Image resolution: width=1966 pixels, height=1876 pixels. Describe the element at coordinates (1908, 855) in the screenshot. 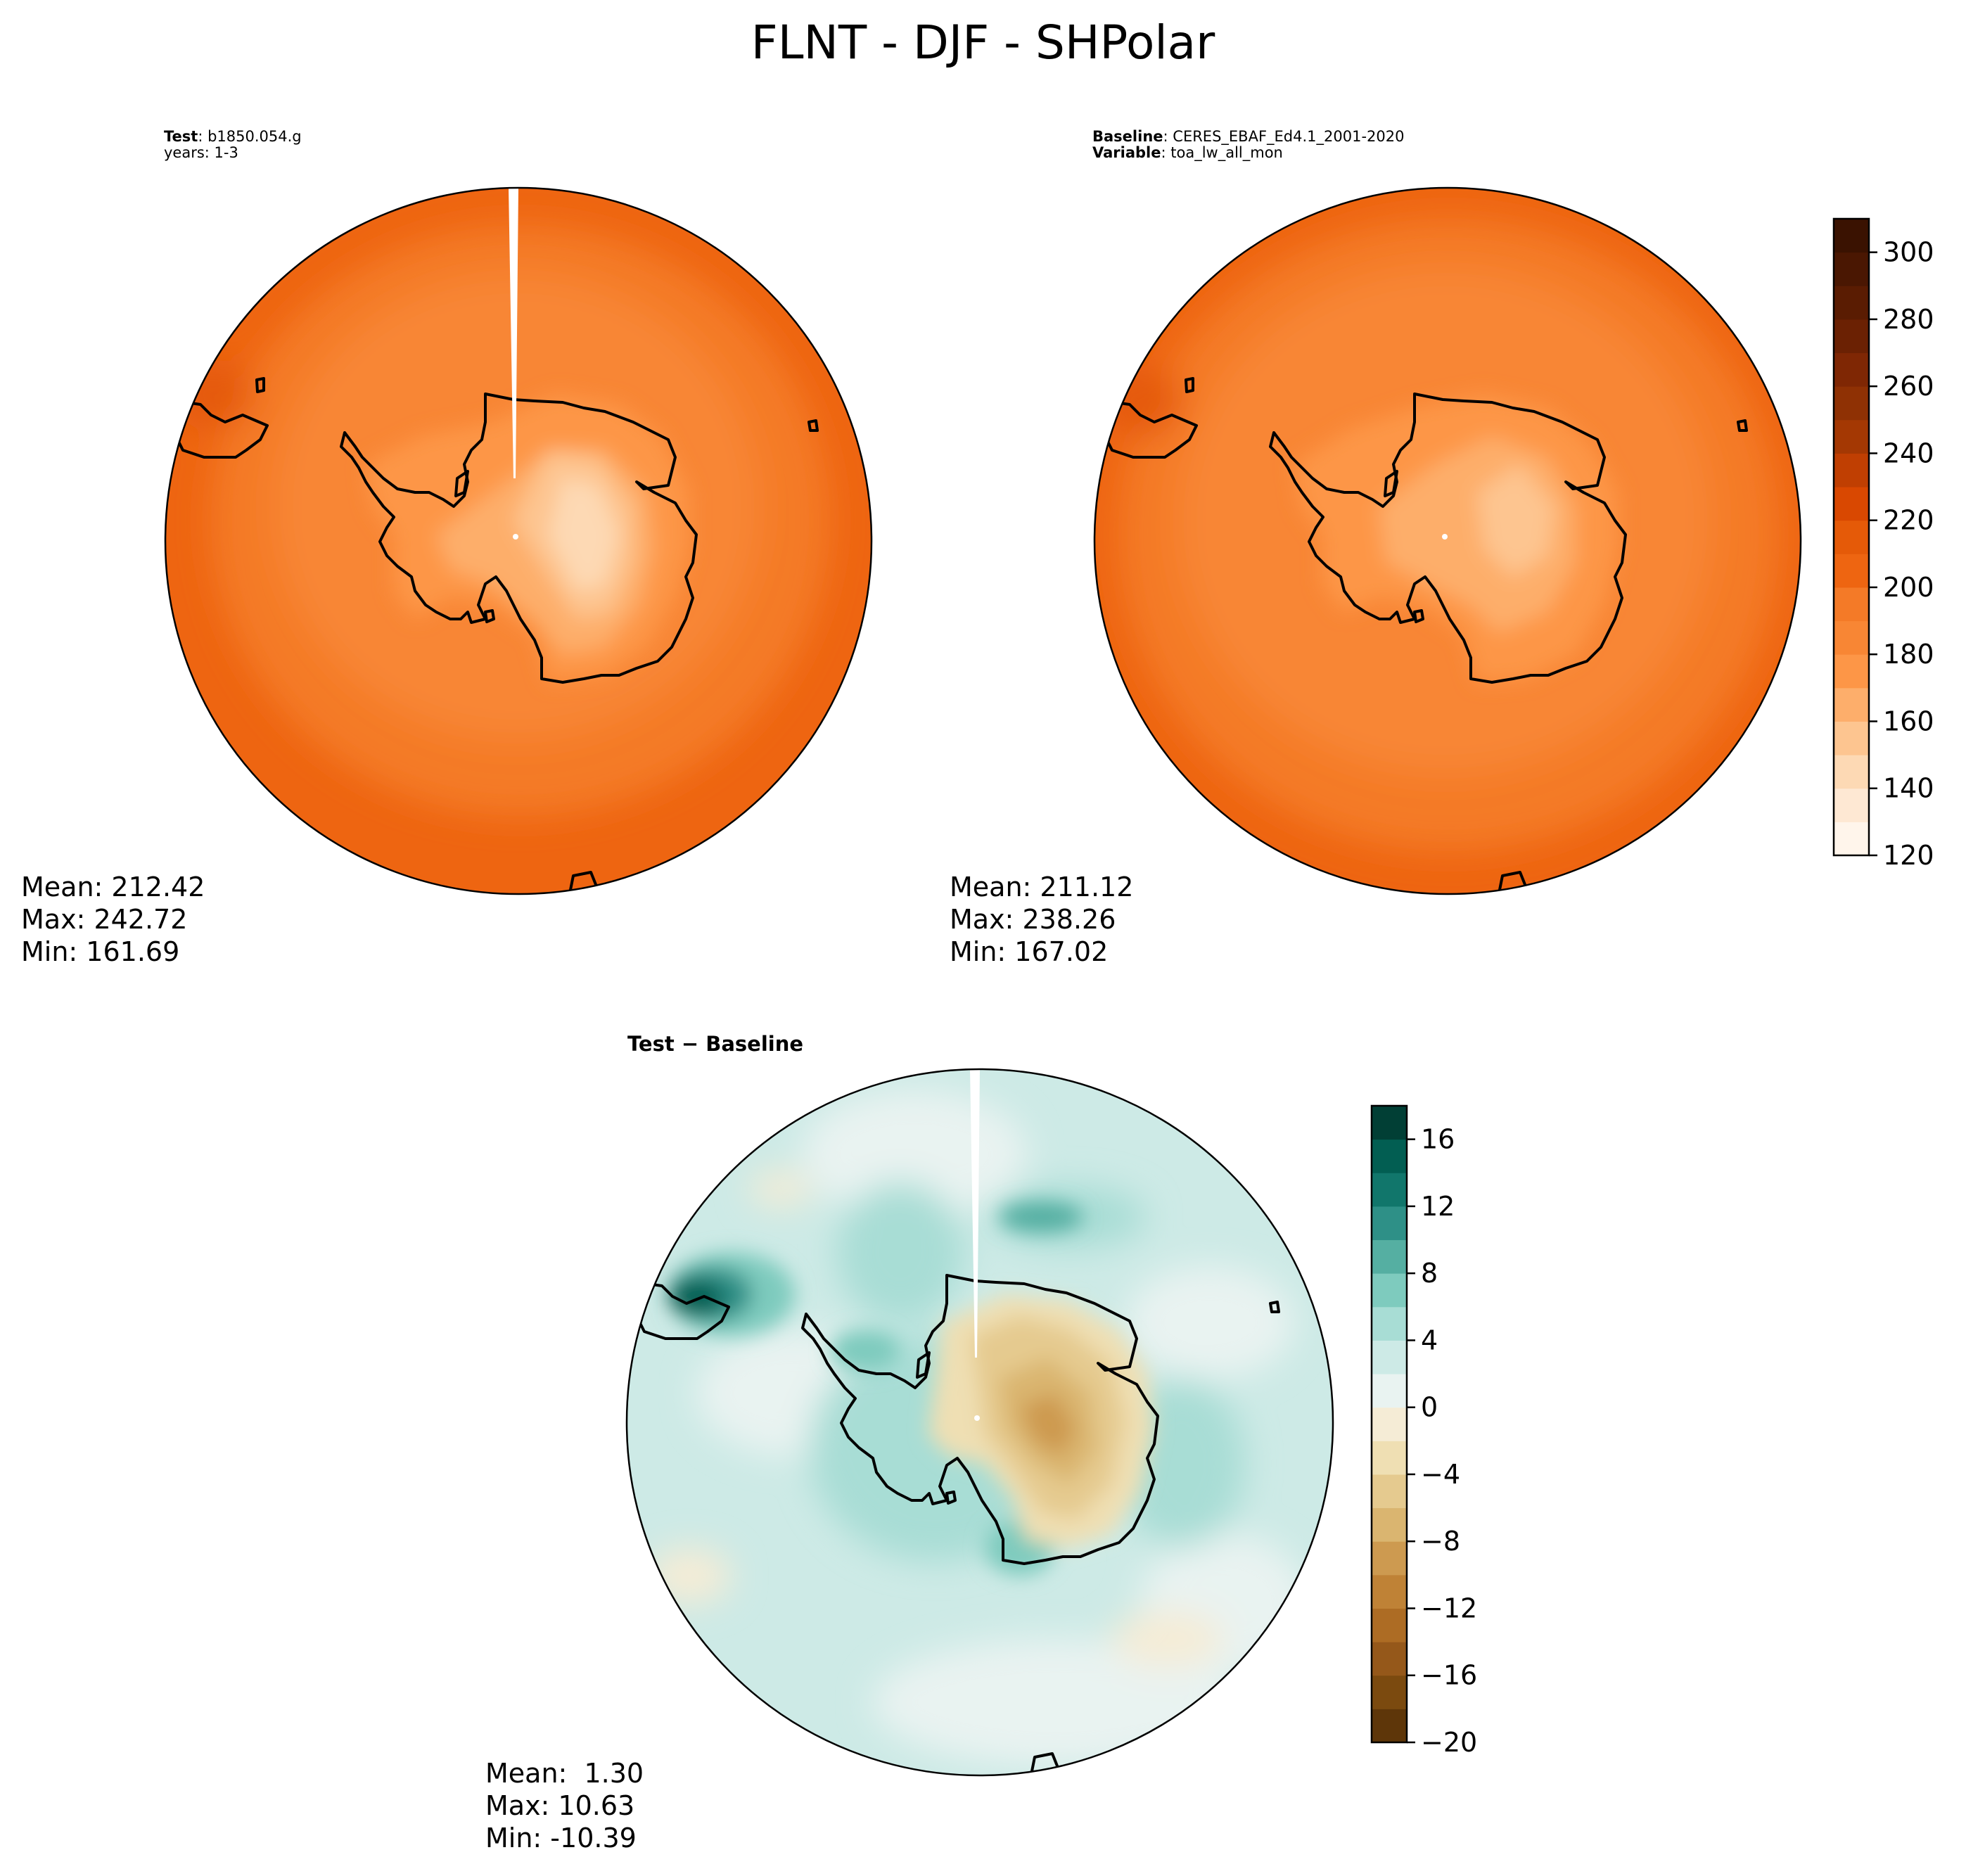

I see `colorbar-top-tick-label: 120` at that location.